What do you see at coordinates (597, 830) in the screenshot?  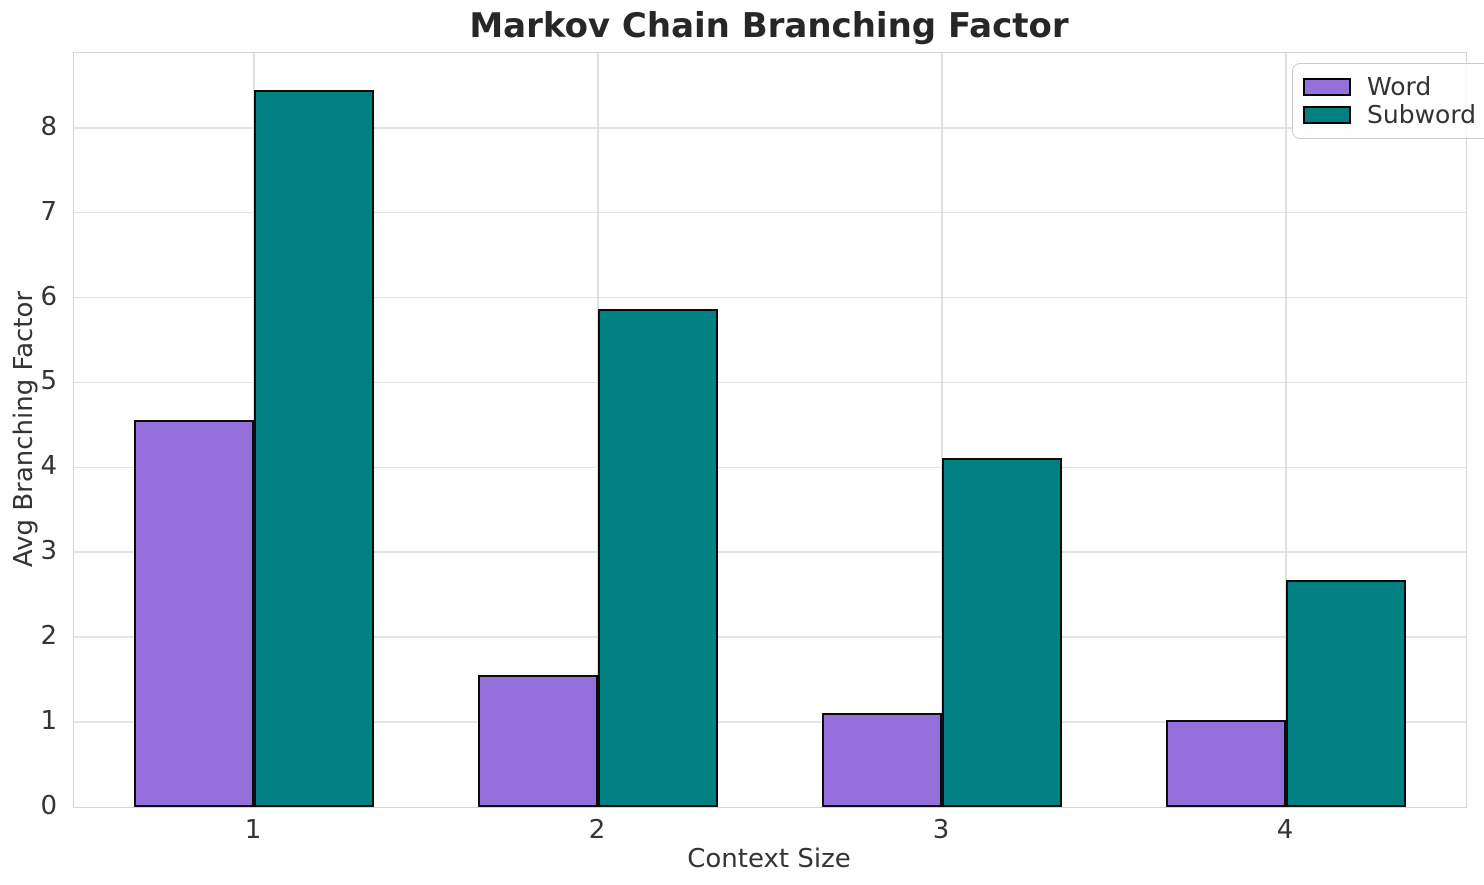 I see `x-tick-label: 2` at bounding box center [597, 830].